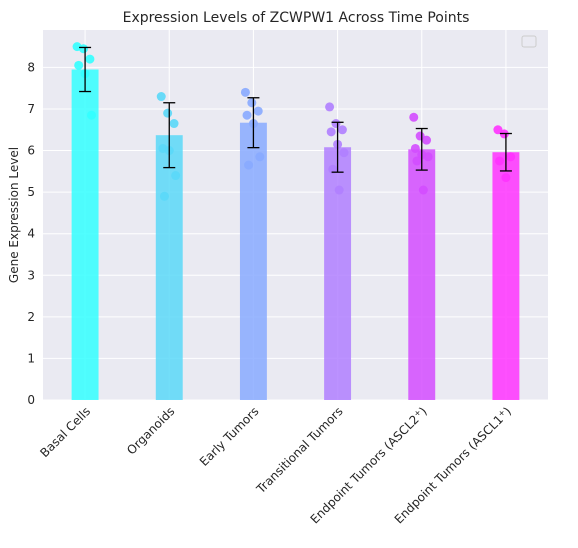 The image size is (578, 548). Describe the element at coordinates (31, 317) in the screenshot. I see `y-tick-label: 2` at that location.